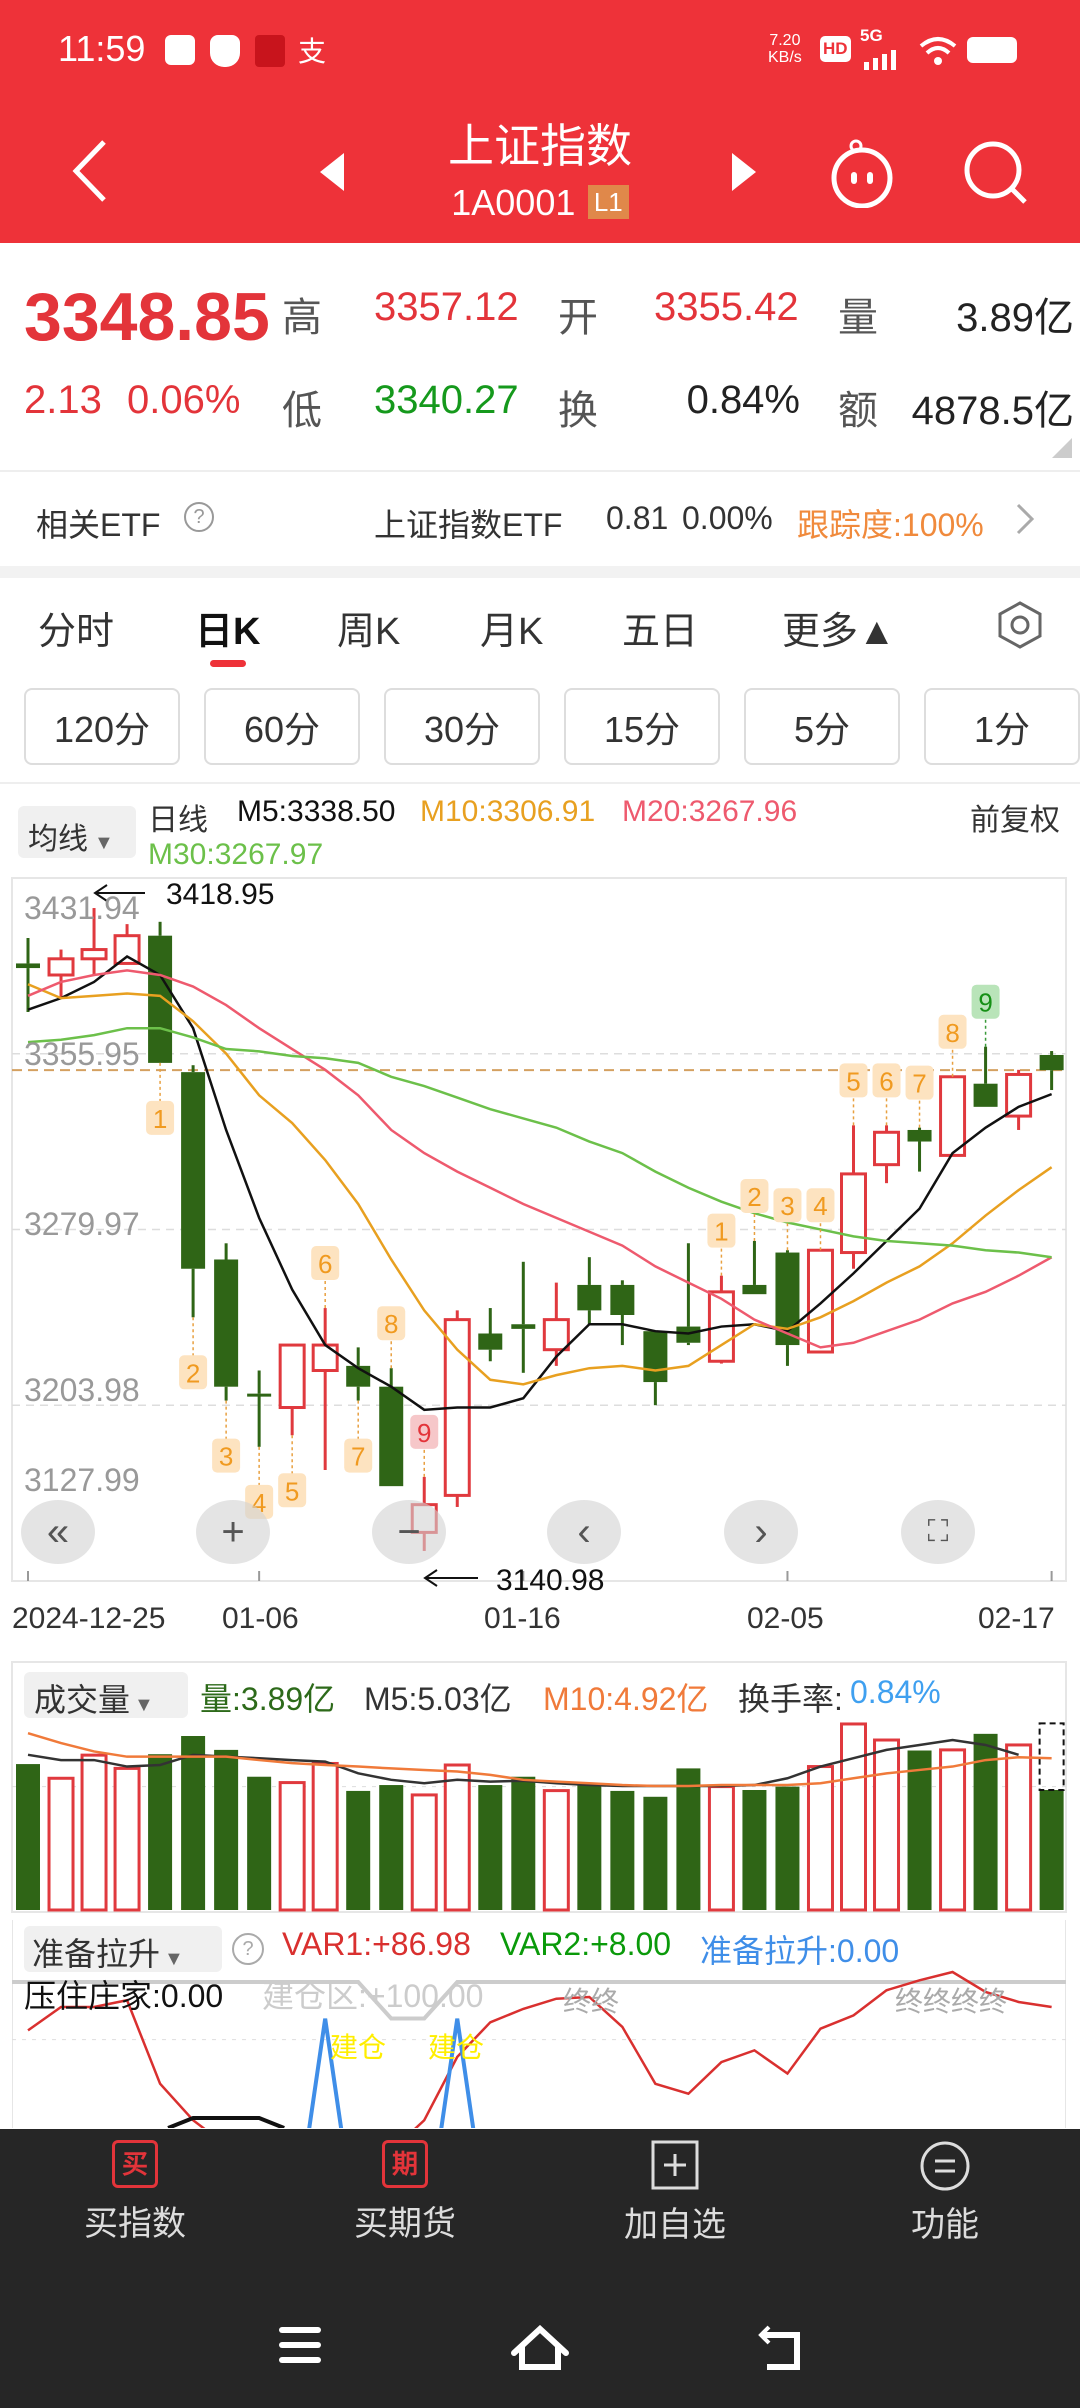 This screenshot has width=1080, height=2408. Describe the element at coordinates (578, 411) in the screenshot. I see `turnover-label: 换` at that location.